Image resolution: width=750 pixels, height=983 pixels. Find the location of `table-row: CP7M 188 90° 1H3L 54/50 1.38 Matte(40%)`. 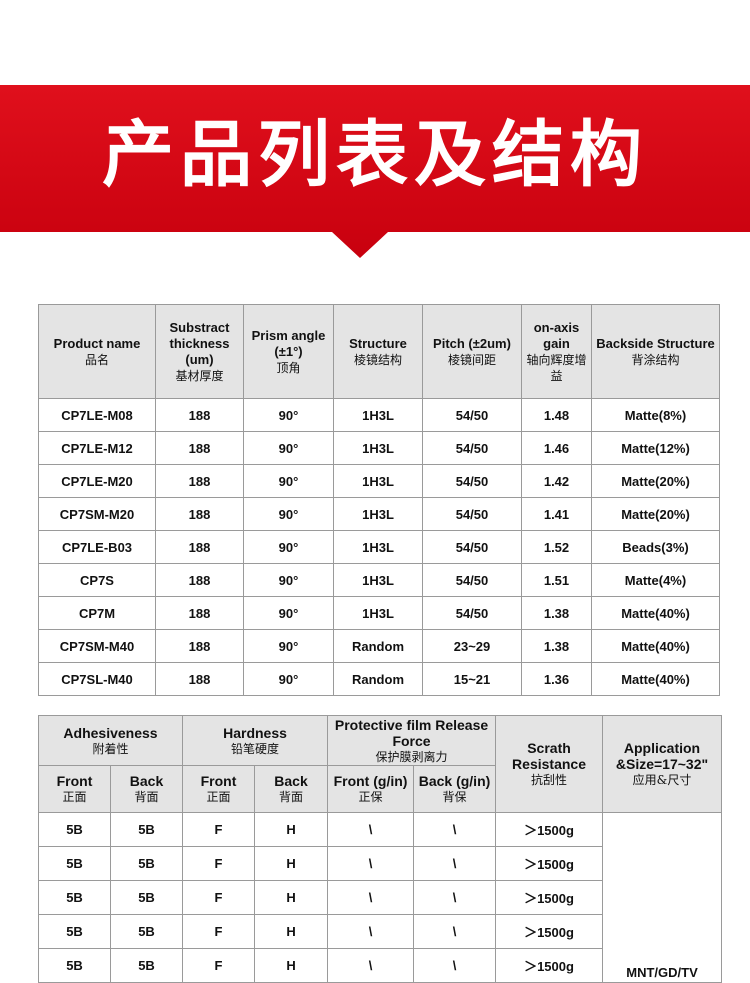

table-row: CP7M 188 90° 1H3L 54/50 1.38 Matte(40%) is located at coordinates (379, 613).